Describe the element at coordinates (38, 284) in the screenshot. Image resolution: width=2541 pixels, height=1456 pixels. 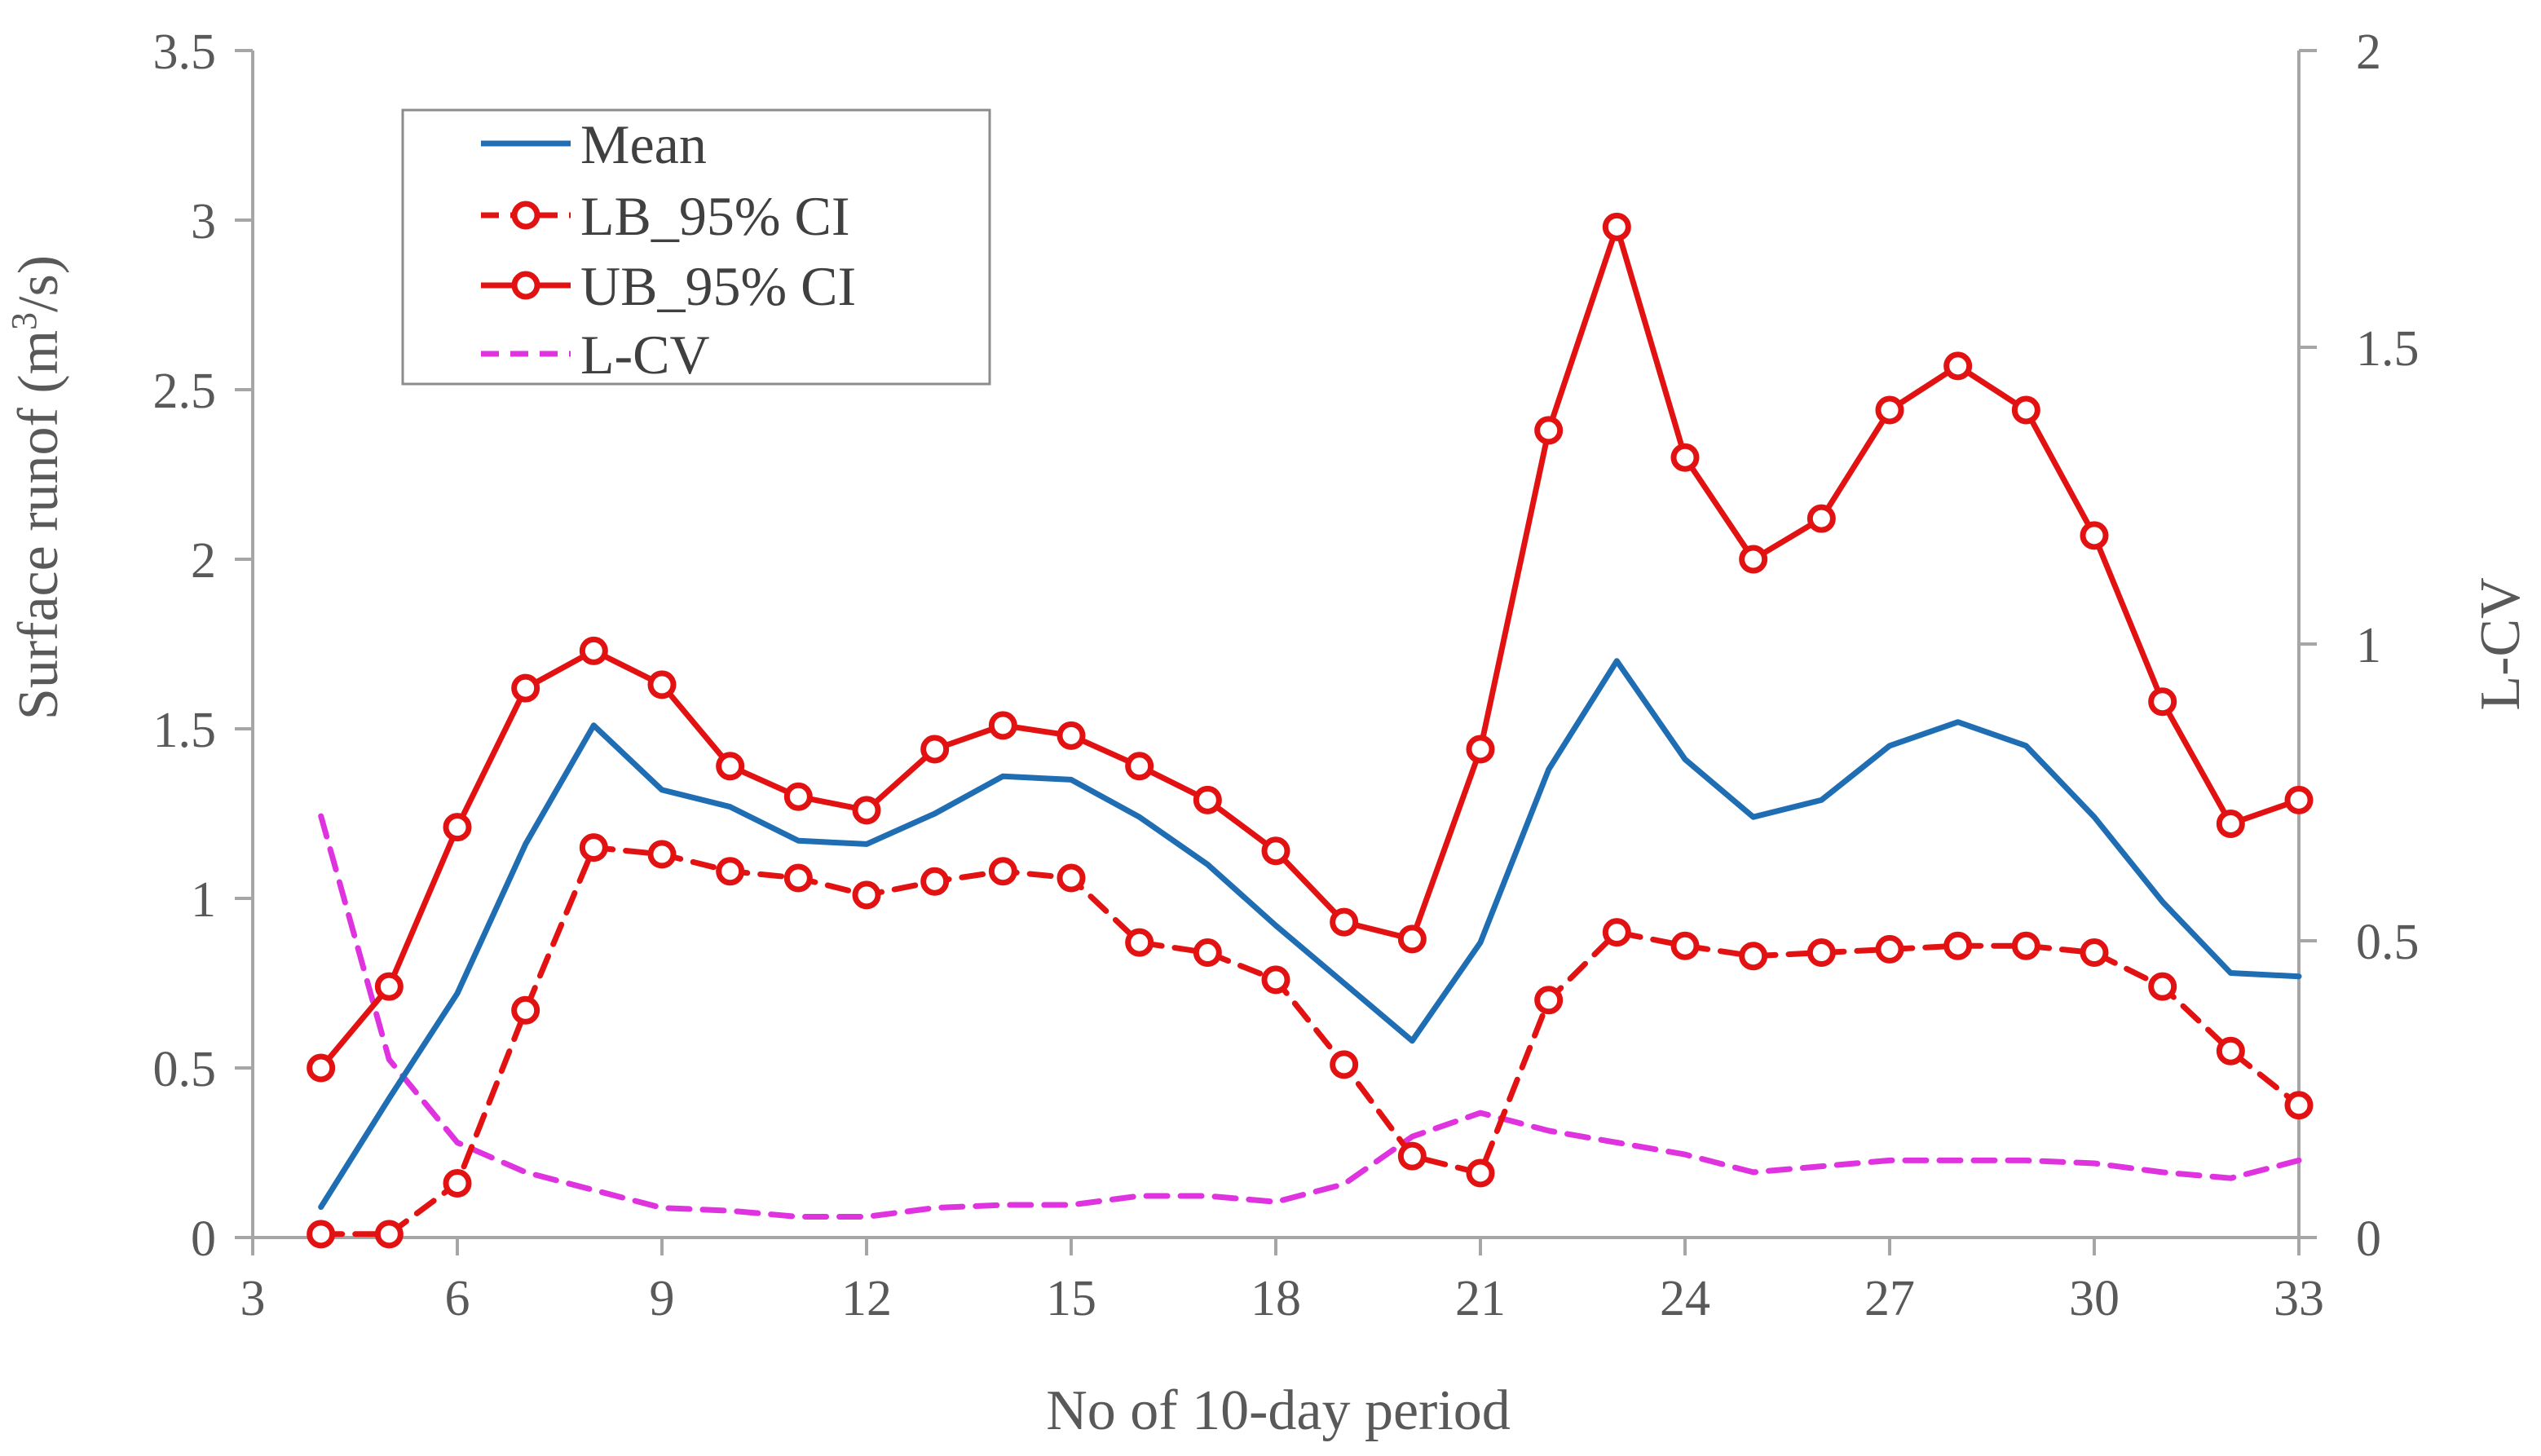
I see `y-axis-left-title-suffix: /s)` at that location.